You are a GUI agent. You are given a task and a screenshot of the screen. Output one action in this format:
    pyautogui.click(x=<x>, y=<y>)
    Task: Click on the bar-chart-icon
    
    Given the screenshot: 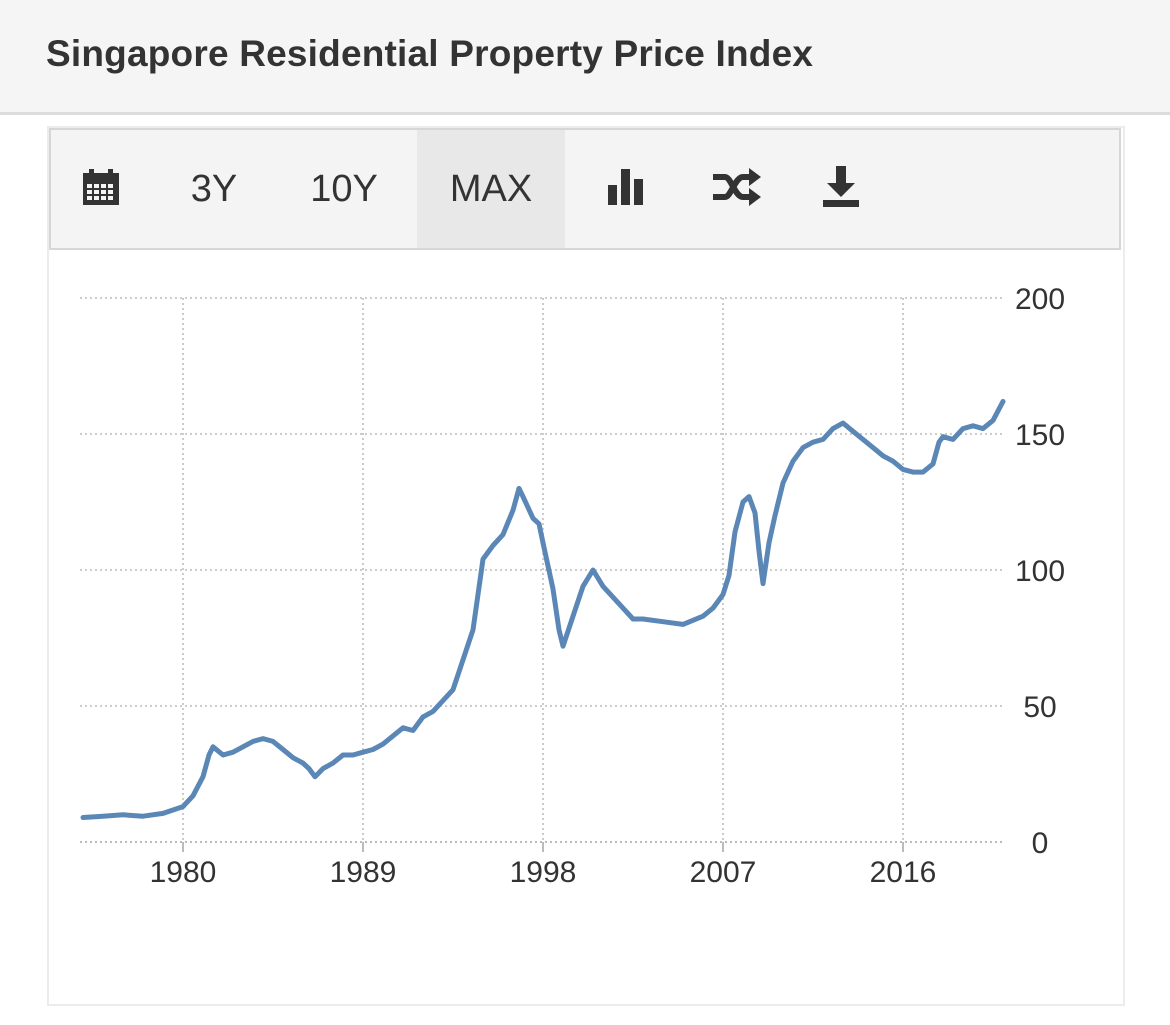 What is the action you would take?
    pyautogui.click(x=626, y=189)
    